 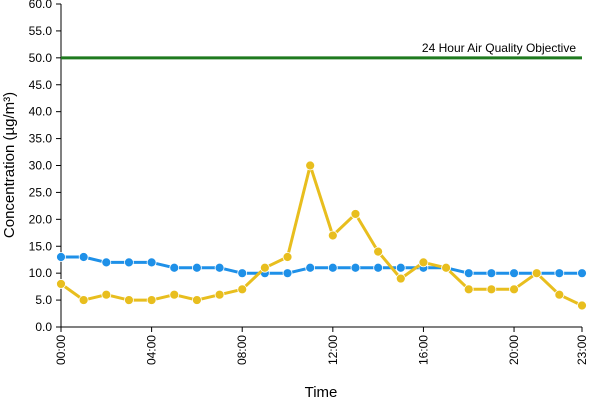 I want to click on reference-line-label: 24 Hour Air Quality Objective, so click(x=499, y=48).